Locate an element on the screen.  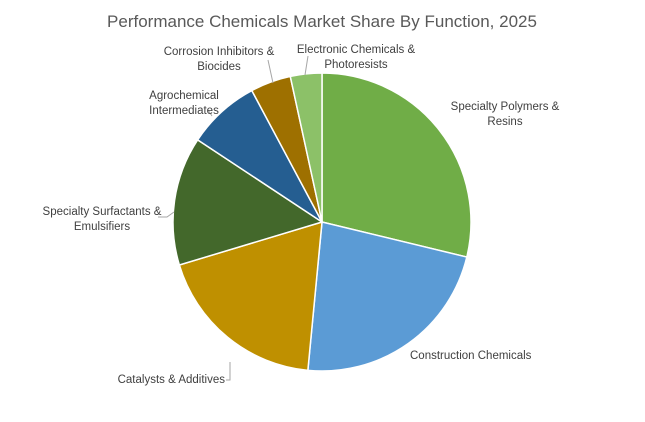
slice-label-1: Specialty Polymers & Resins is located at coordinates (505, 114).